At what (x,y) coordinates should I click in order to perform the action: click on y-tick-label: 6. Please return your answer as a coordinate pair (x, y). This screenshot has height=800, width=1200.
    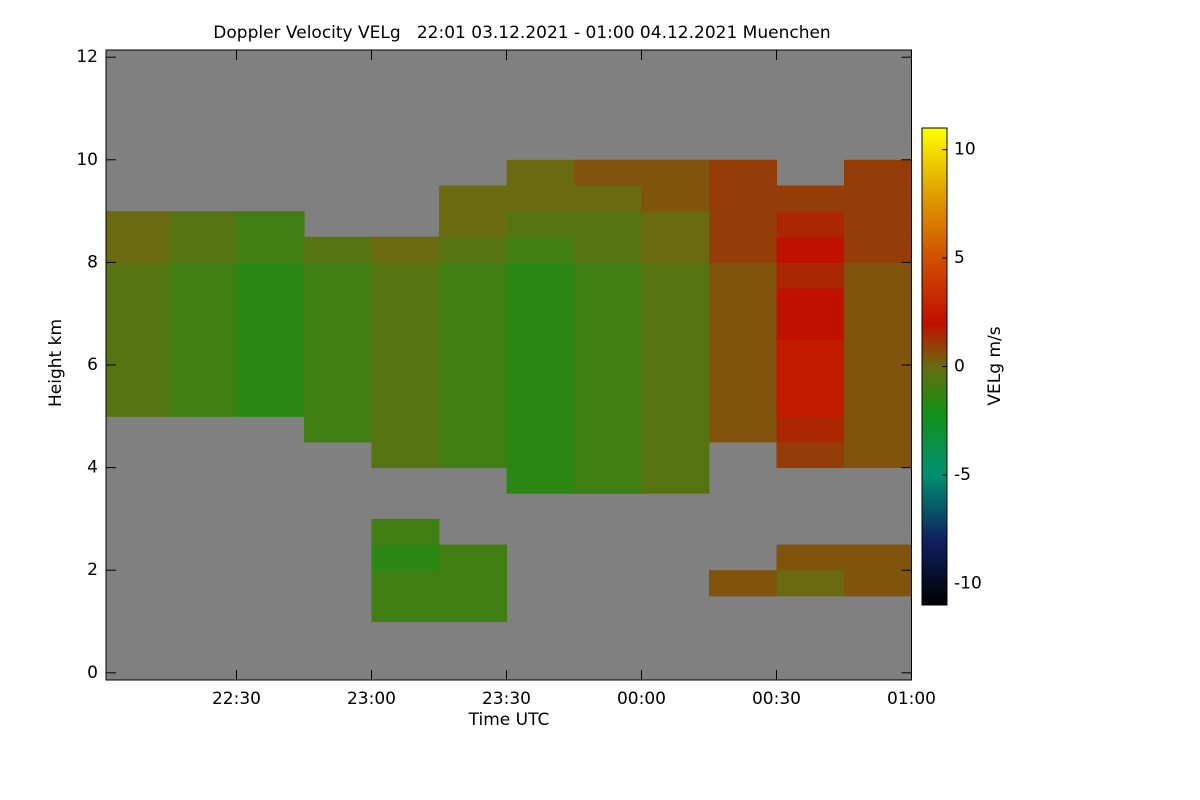
    Looking at the image, I should click on (92, 365).